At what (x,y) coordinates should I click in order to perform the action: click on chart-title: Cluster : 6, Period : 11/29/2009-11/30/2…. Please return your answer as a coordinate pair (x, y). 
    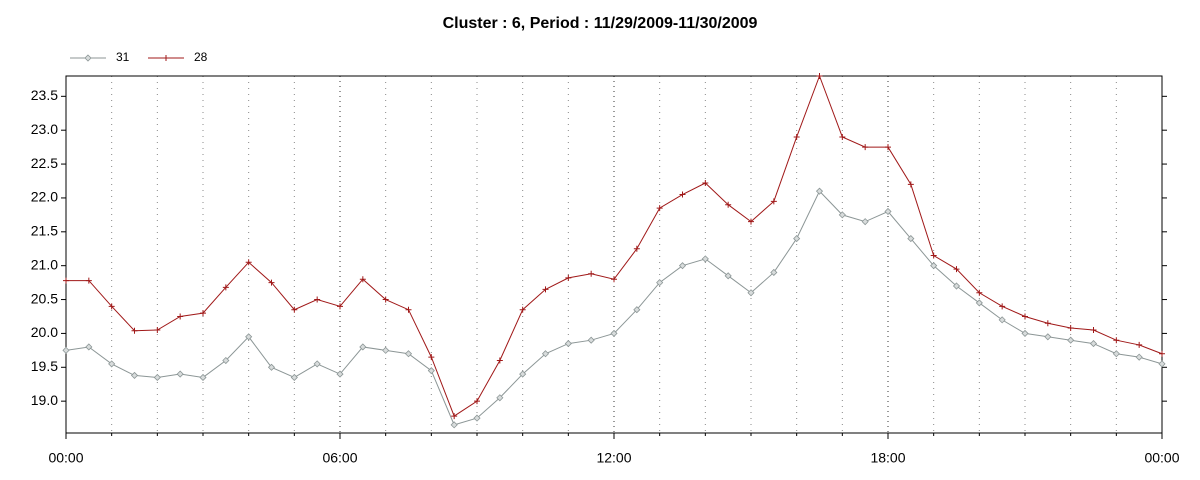
    Looking at the image, I should click on (600, 23).